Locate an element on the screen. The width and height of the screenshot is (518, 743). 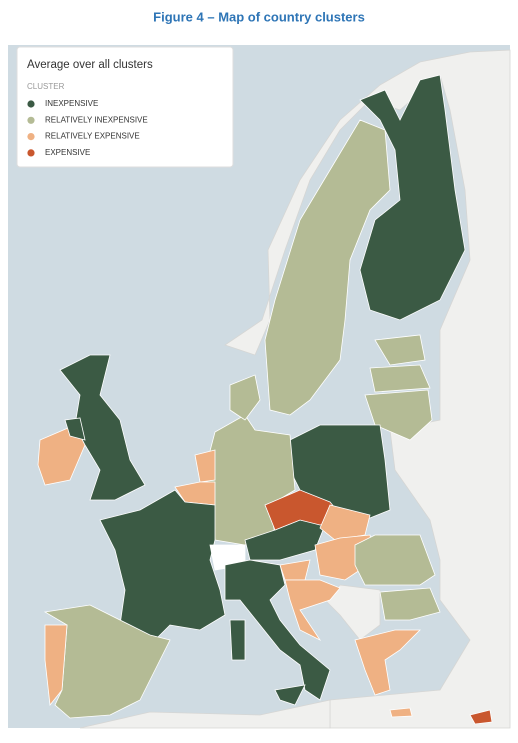
land is located at coordinates (205, 714).